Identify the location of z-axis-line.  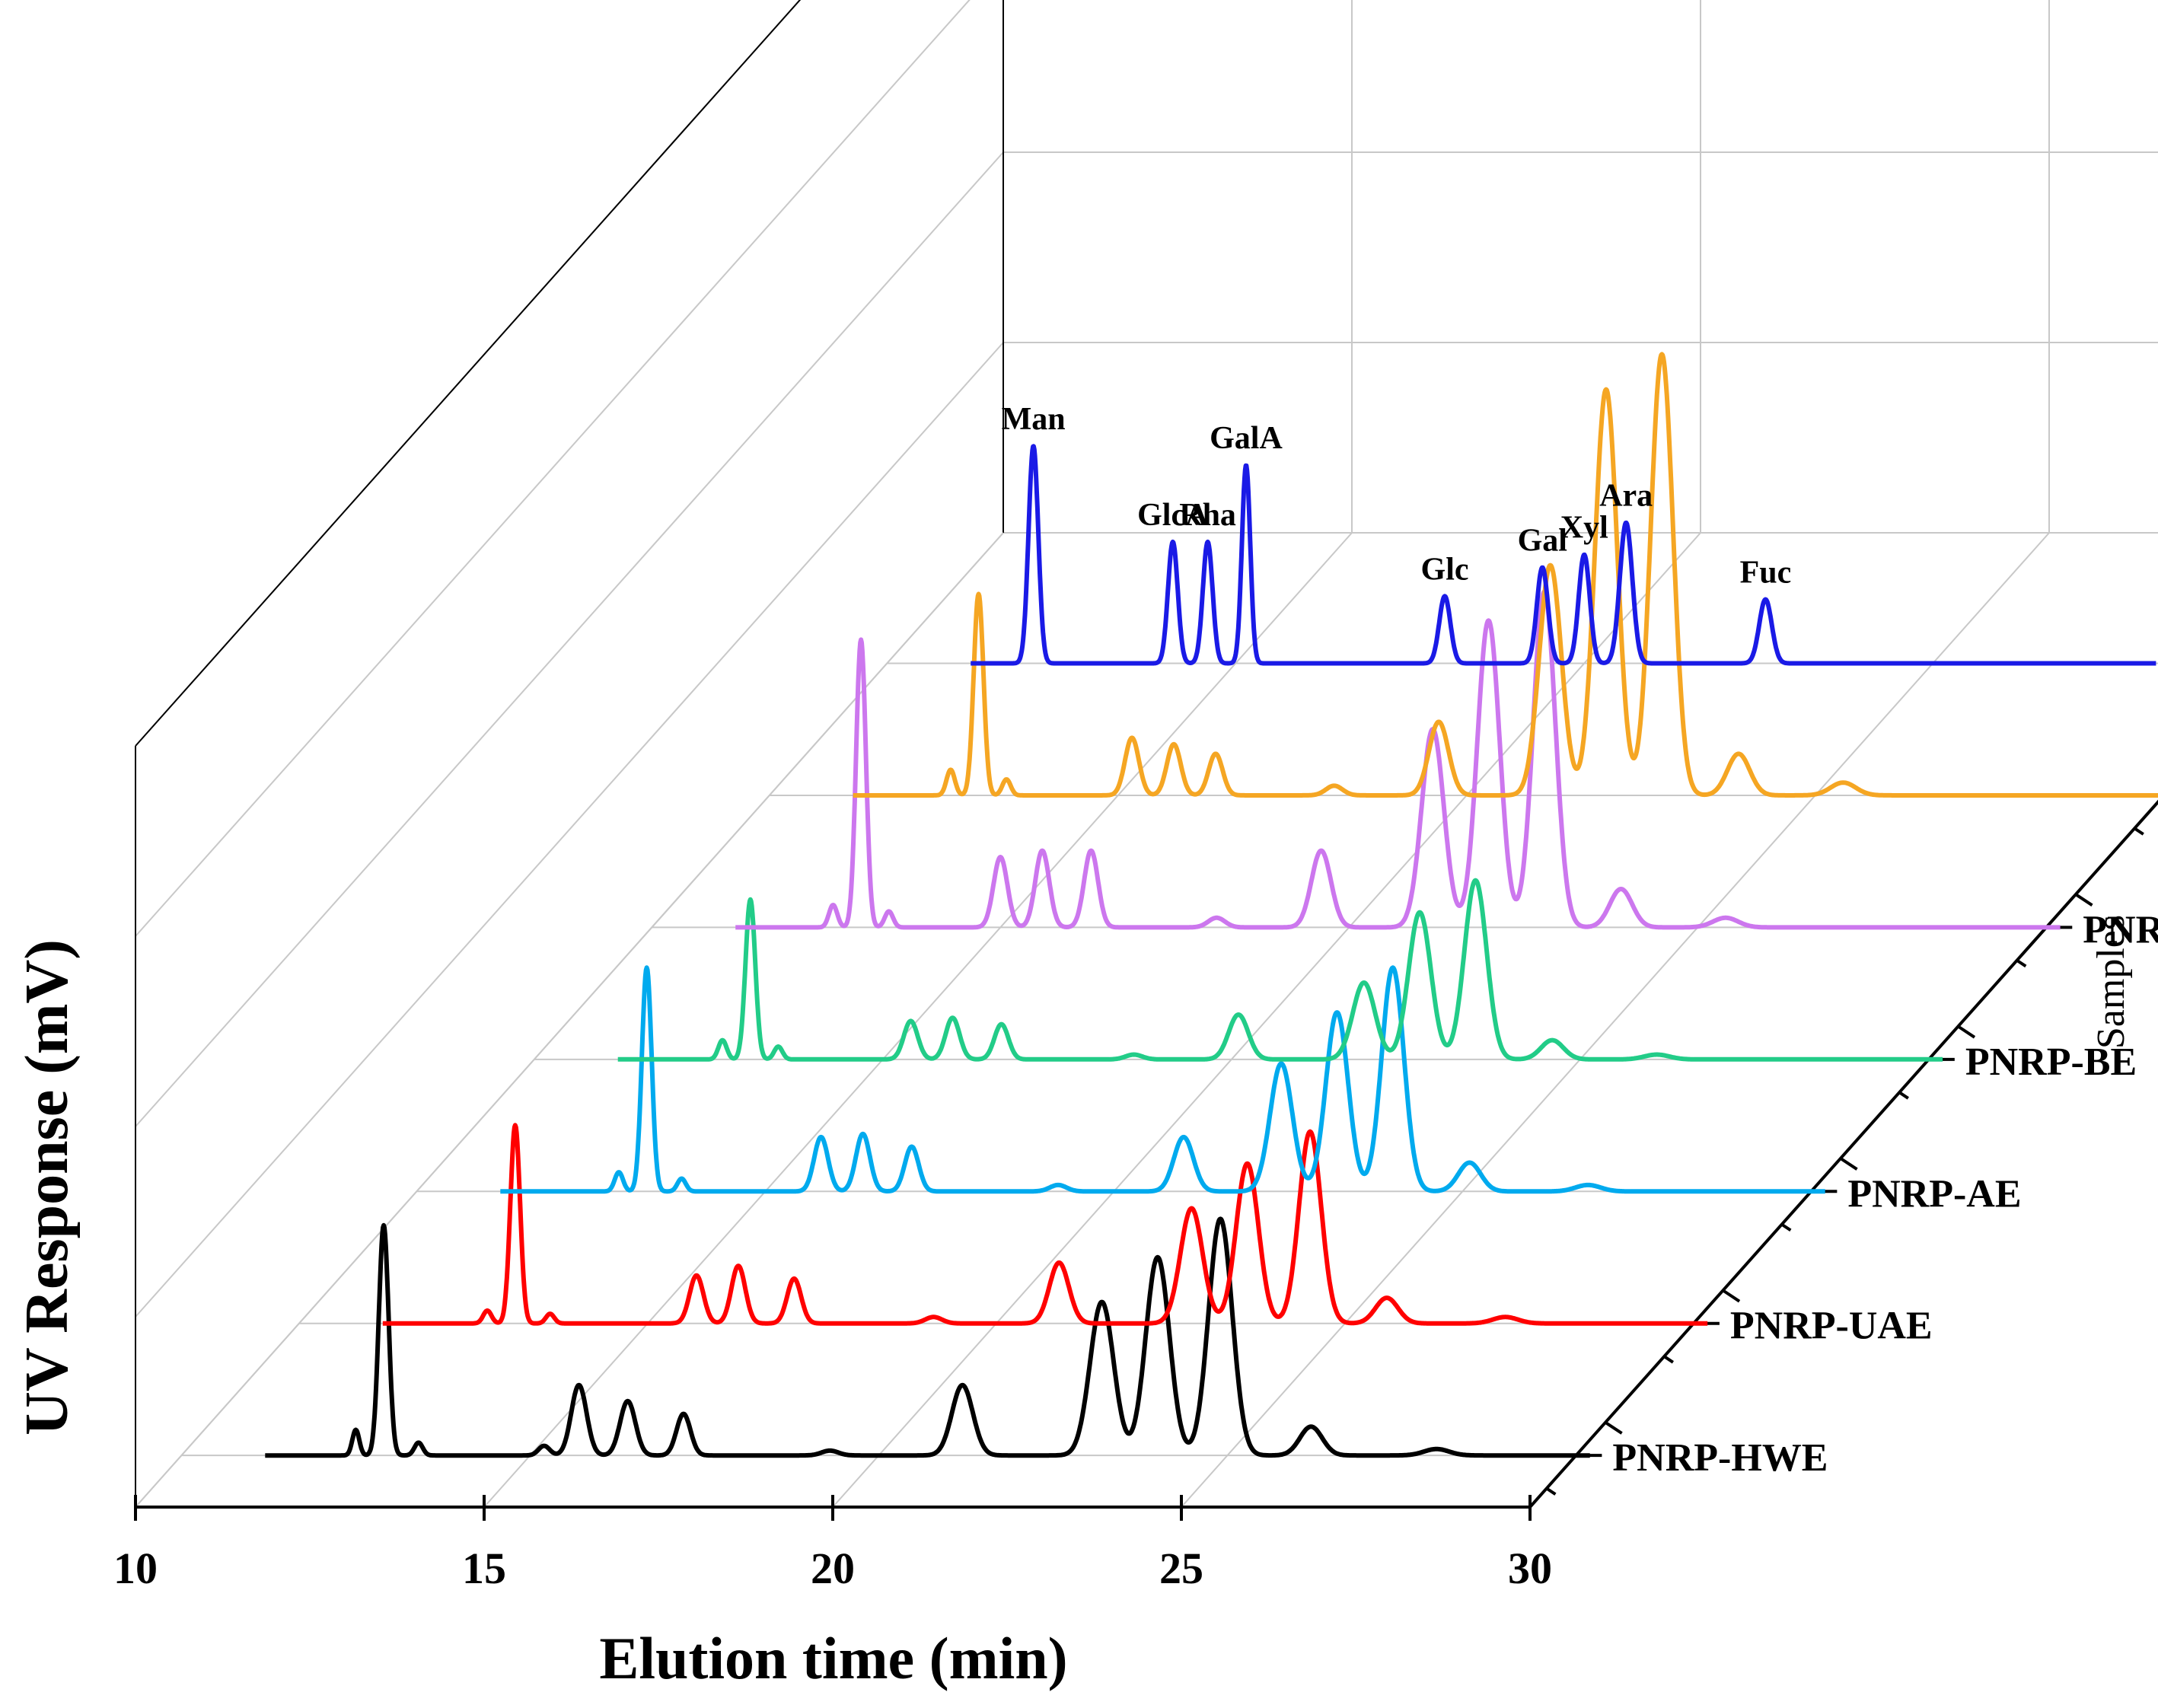
(1843, 1154).